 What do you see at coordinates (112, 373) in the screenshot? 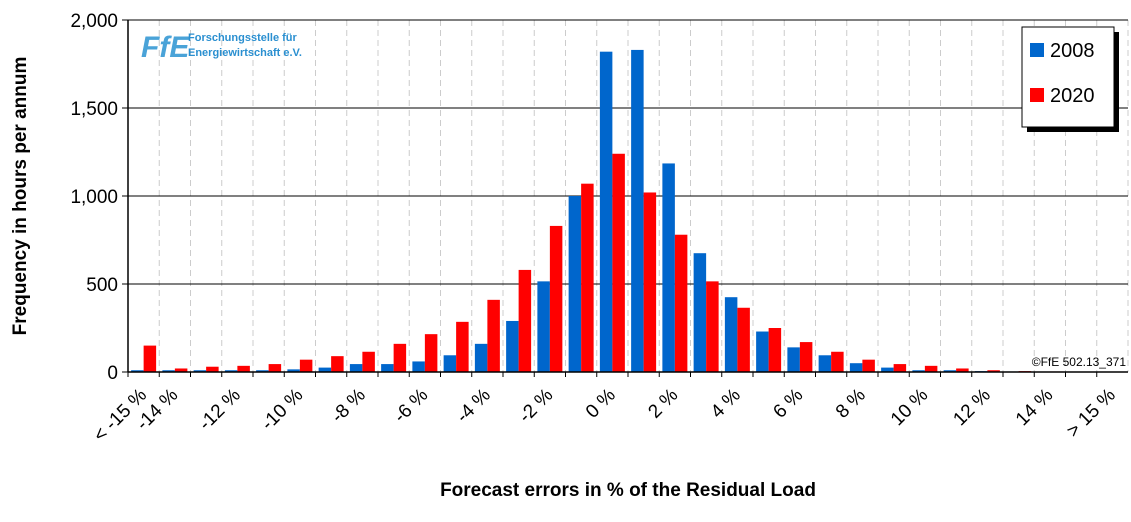
I see `y-tick-label: 0` at bounding box center [112, 373].